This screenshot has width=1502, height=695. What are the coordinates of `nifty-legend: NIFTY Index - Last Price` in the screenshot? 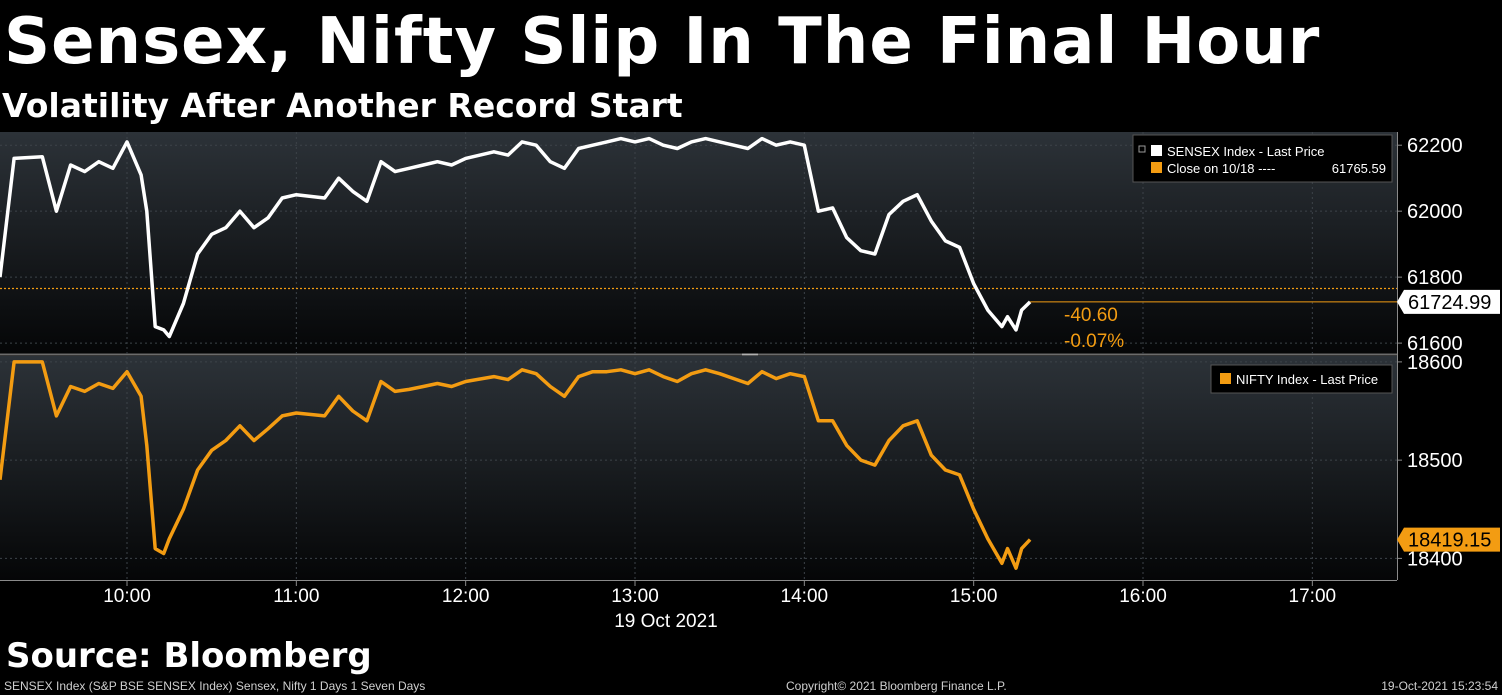 It's located at (1301, 379).